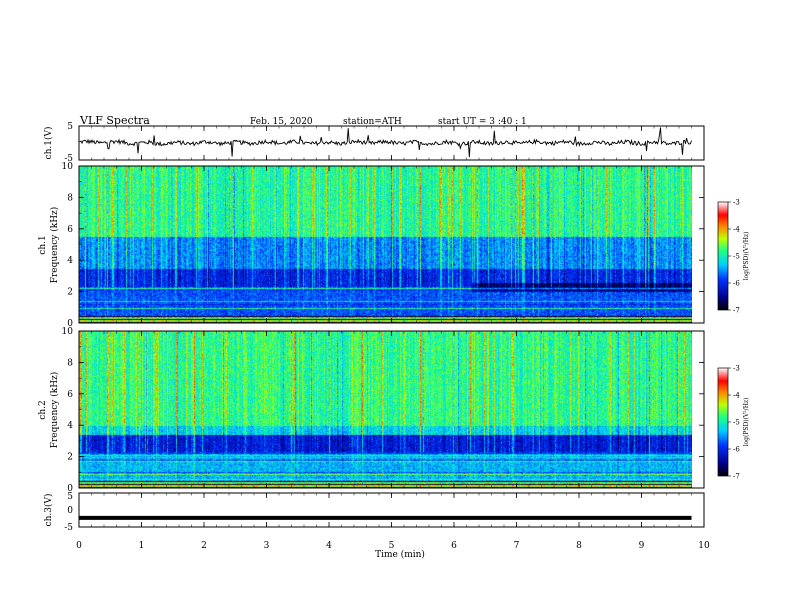  What do you see at coordinates (746, 422) in the screenshot?
I see `ch2-colorbar-label: log(PSD)(V²/Hz)` at bounding box center [746, 422].